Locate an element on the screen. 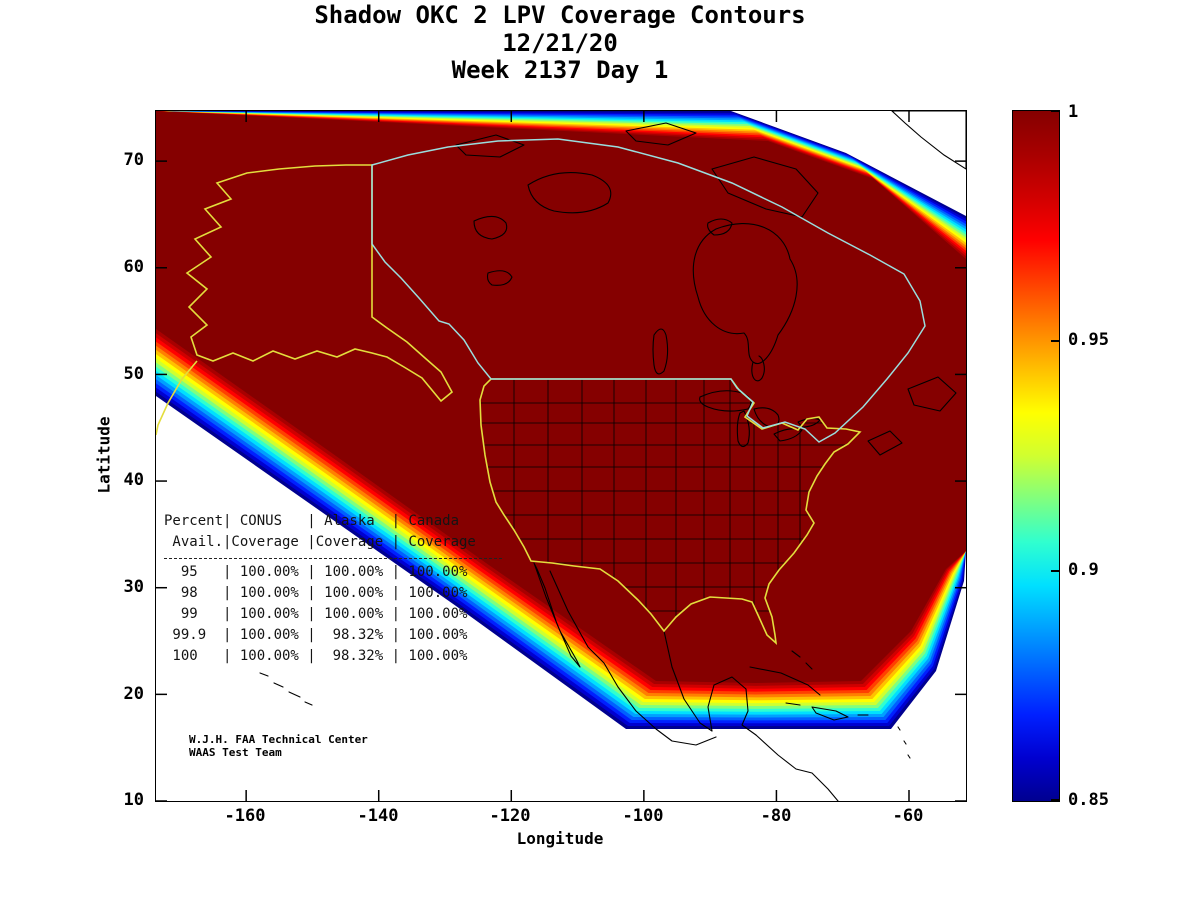 This screenshot has width=1200, height=900. cuba-coastline is located at coordinates (785, 681).